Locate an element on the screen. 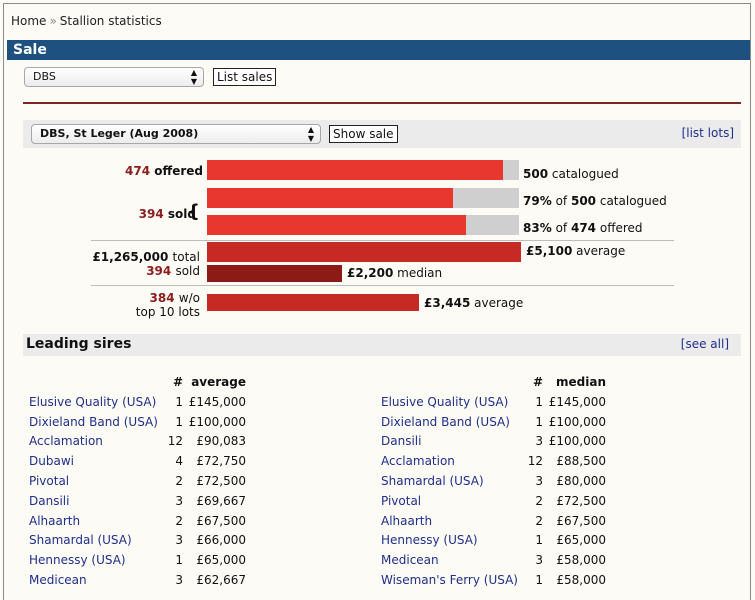 Image resolution: width=755 pixels, height=600 pixels. breadcrumb-home: Home is located at coordinates (29, 21).